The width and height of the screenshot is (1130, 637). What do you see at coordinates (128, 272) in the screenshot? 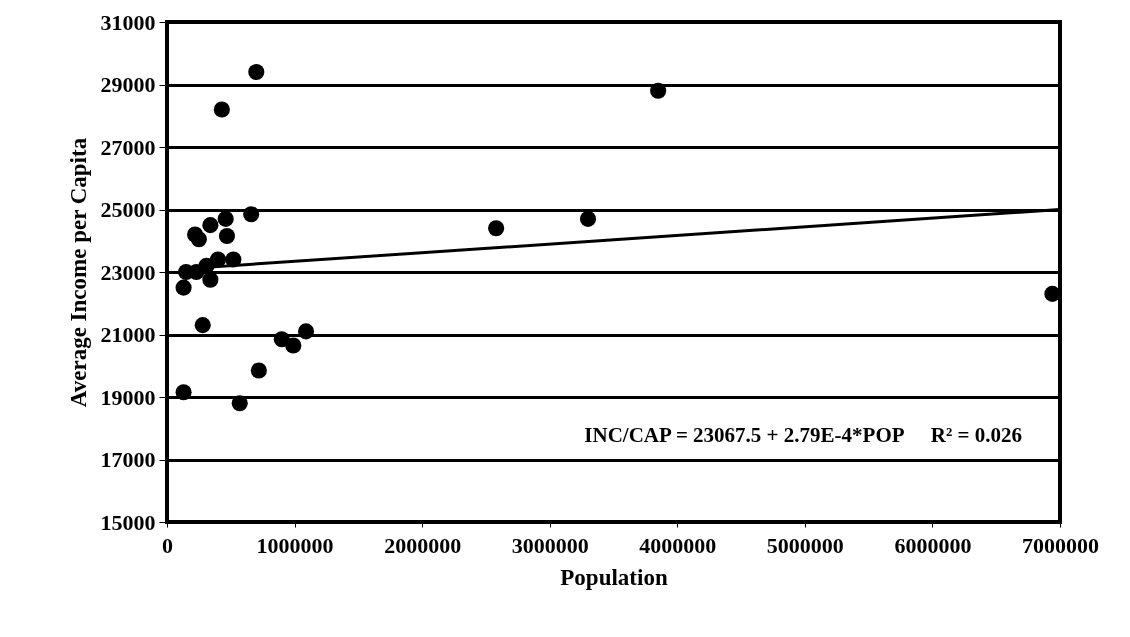
I see `y-tick-label: 23000` at bounding box center [128, 272].